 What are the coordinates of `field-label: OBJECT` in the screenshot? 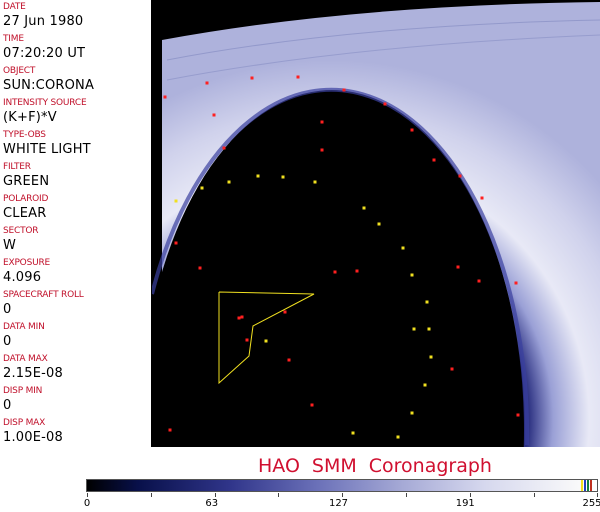 It's located at (19, 71).